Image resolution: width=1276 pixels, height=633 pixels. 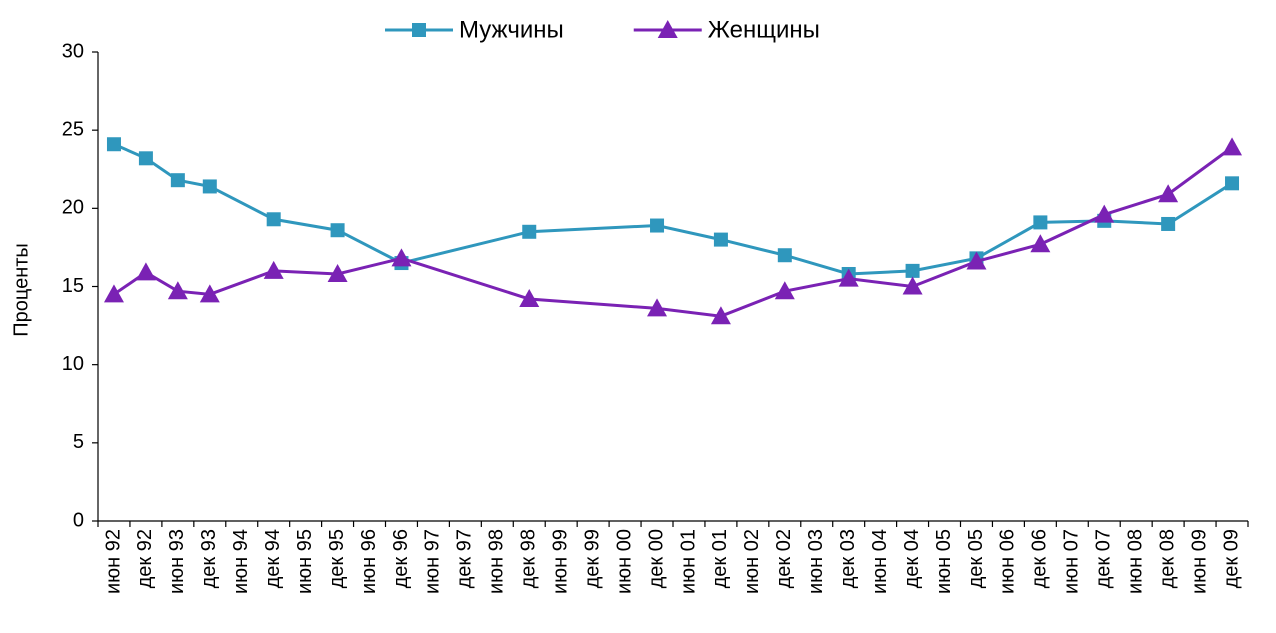 I want to click on x-tick-label: июн 97, so click(x=433, y=561).